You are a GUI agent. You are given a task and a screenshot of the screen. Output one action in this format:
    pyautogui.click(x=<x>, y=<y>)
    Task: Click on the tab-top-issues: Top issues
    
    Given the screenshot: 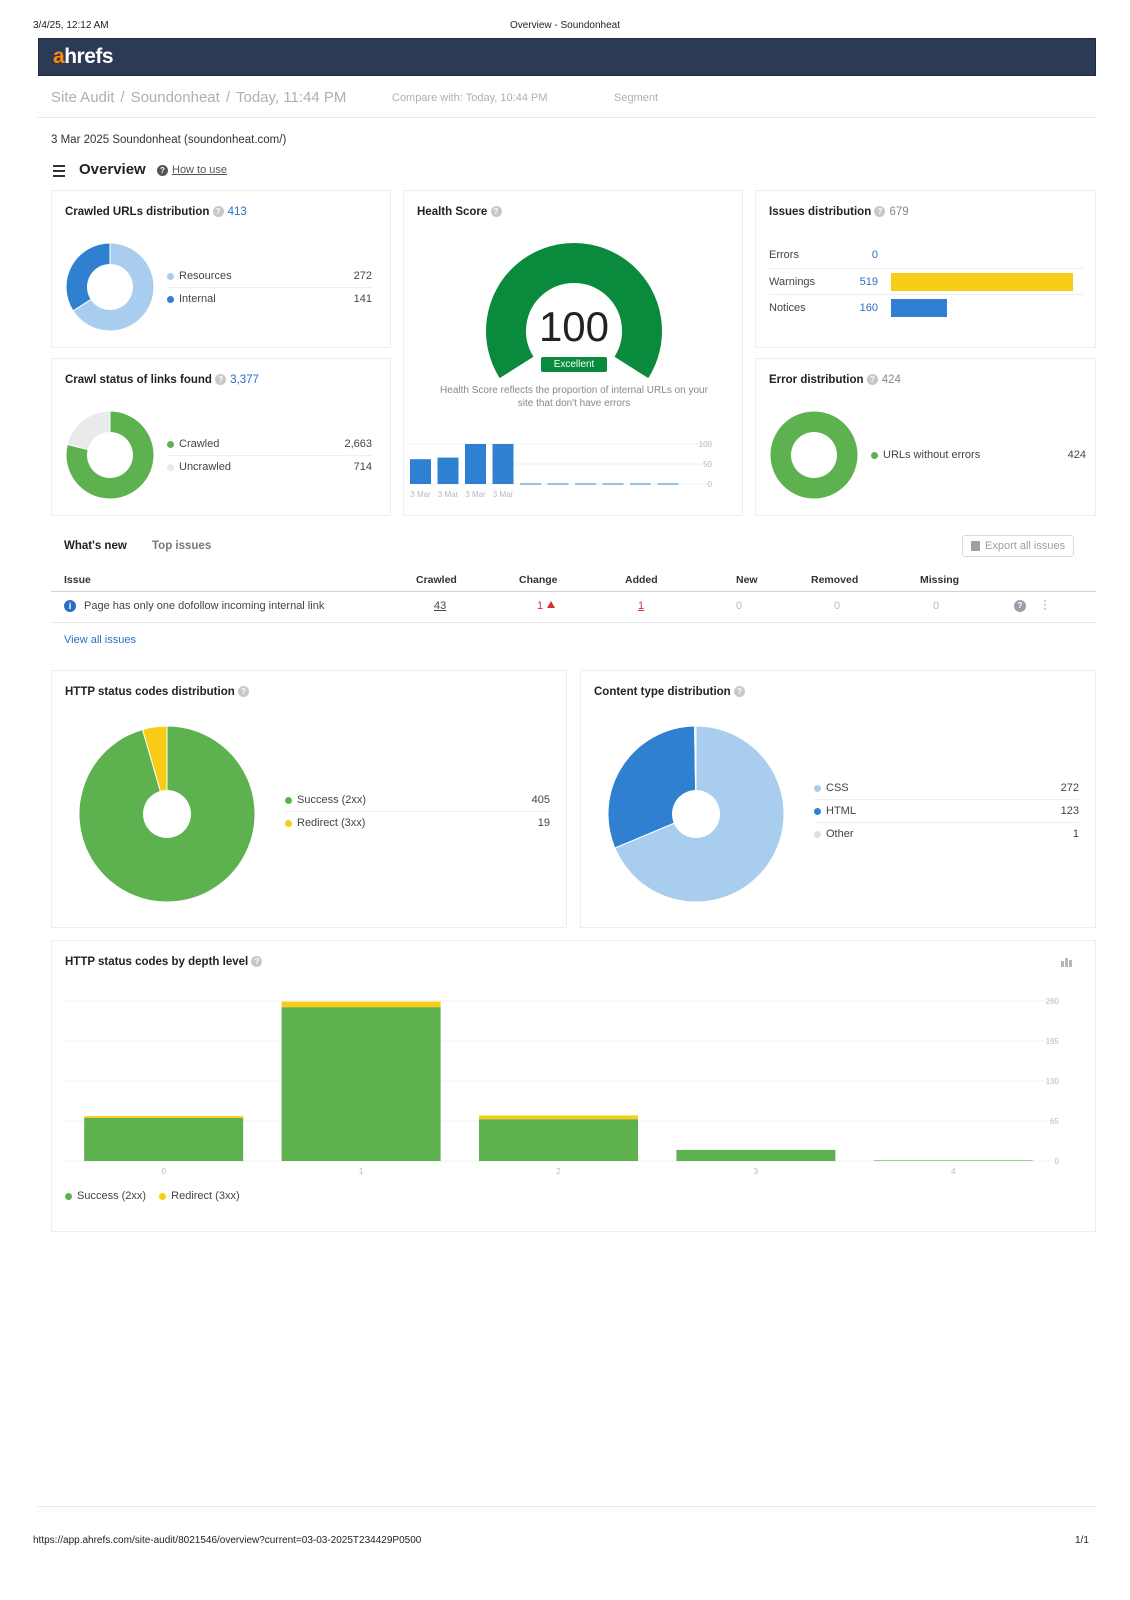 What is the action you would take?
    pyautogui.click(x=182, y=546)
    